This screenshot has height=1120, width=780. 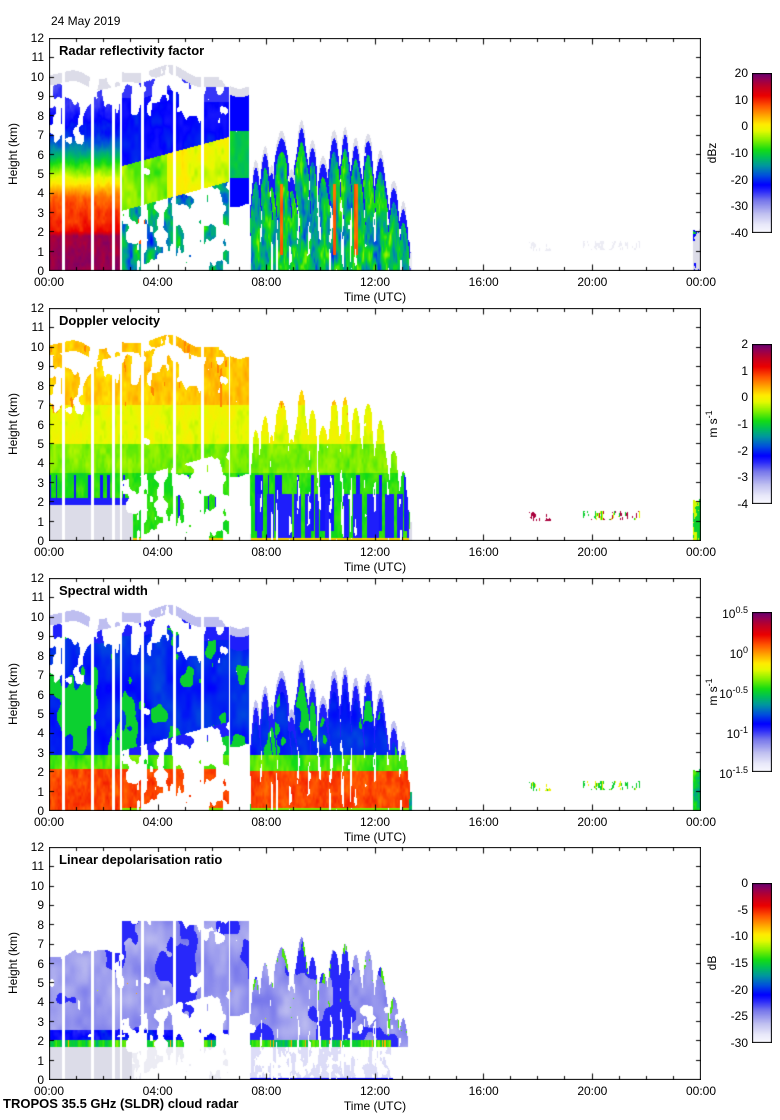 What do you see at coordinates (742, 504) in the screenshot?
I see `colorbar-tick-label: -4` at bounding box center [742, 504].